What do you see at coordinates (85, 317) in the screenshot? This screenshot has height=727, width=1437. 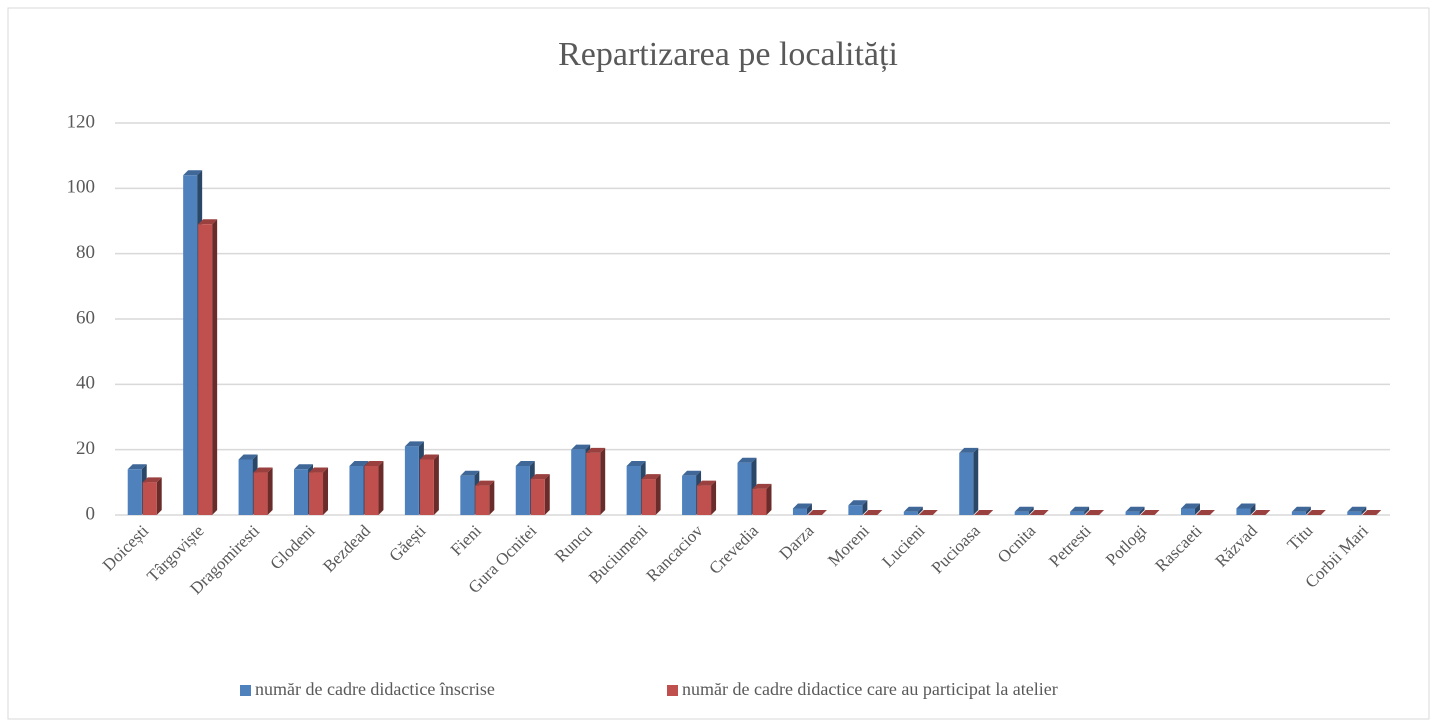 I see `y-tick-label: 60` at bounding box center [85, 317].